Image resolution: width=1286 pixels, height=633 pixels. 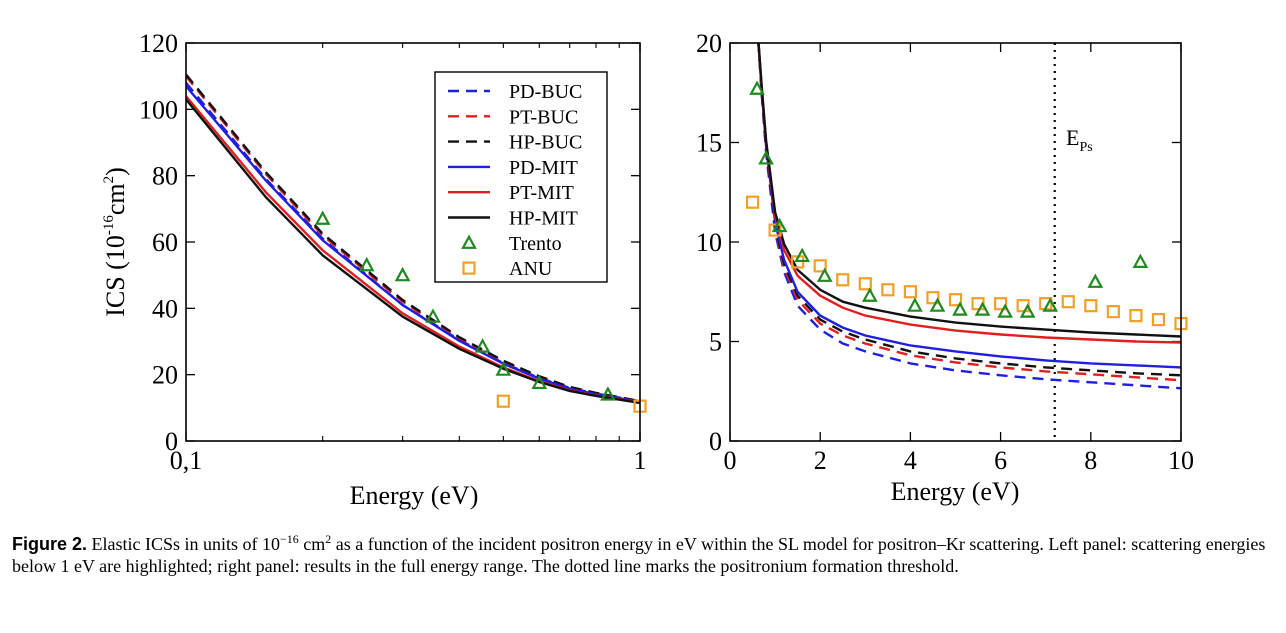 What do you see at coordinates (328, 539) in the screenshot?
I see `caption-exponent-2: 2` at bounding box center [328, 539].